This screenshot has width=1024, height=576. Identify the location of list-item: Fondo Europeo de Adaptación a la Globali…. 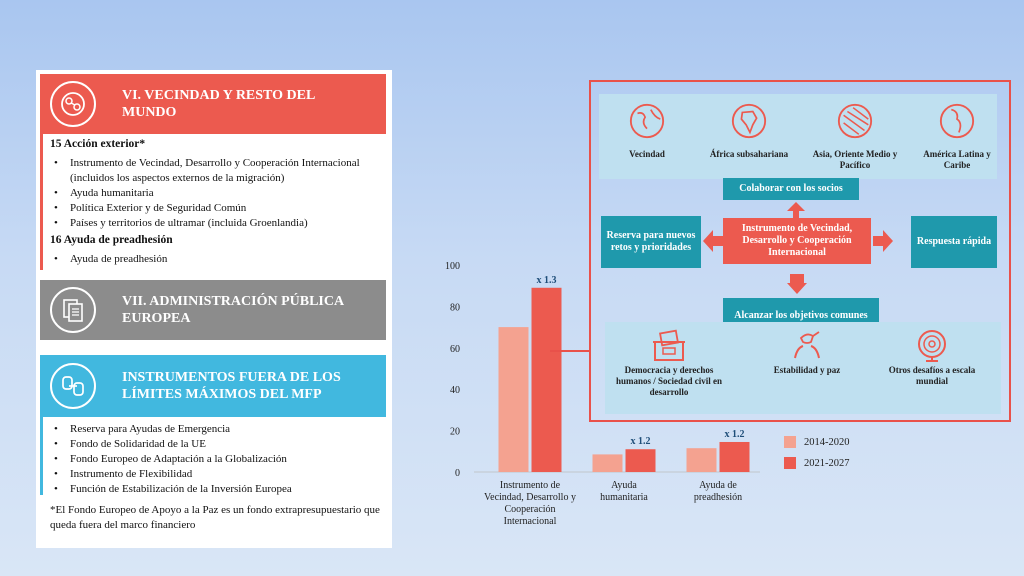
(217, 459).